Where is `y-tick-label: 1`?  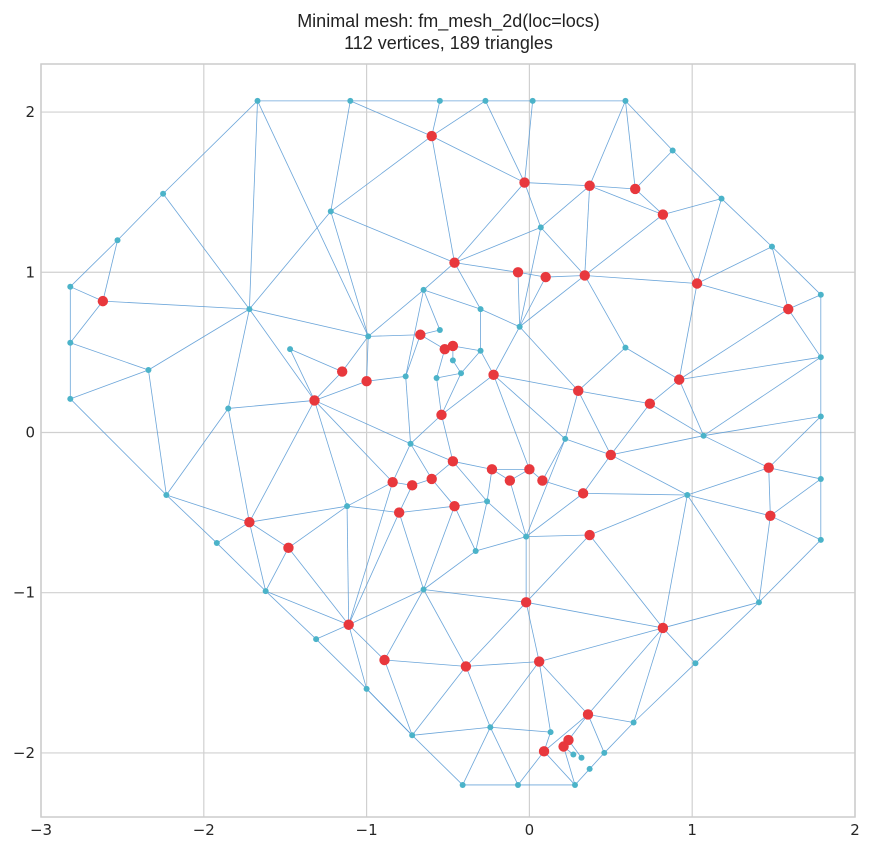 y-tick-label: 1 is located at coordinates (30, 272).